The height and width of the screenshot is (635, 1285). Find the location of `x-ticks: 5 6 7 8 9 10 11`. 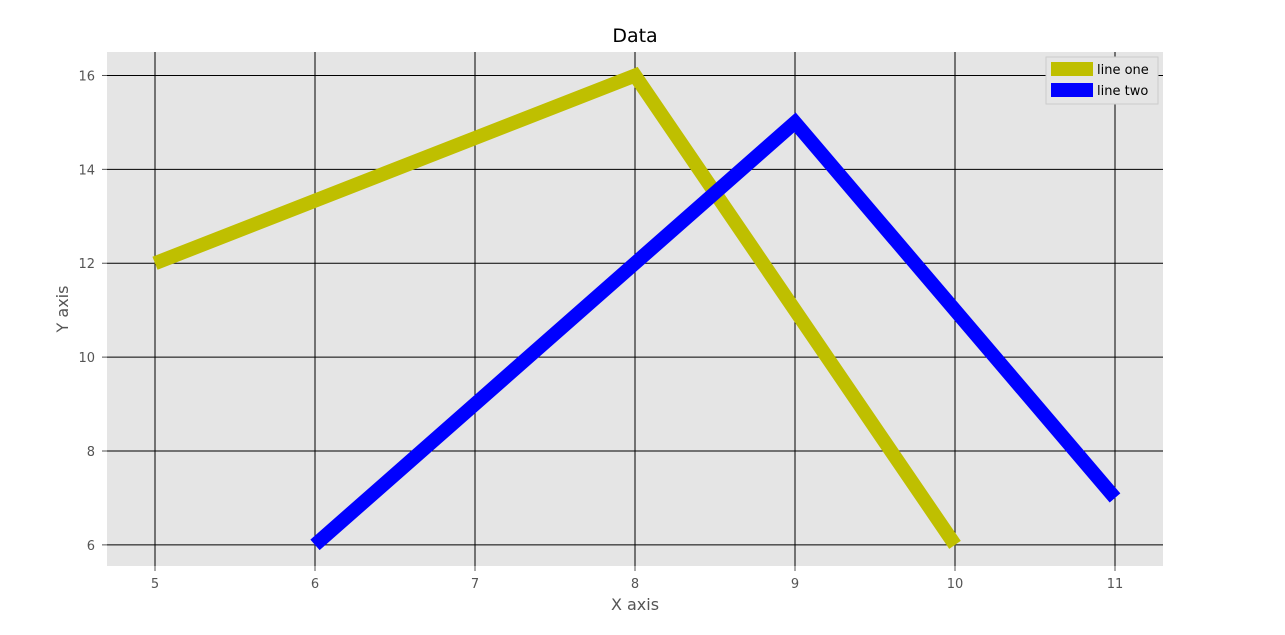

x-ticks: 5 6 7 8 9 10 11 is located at coordinates (637, 579).